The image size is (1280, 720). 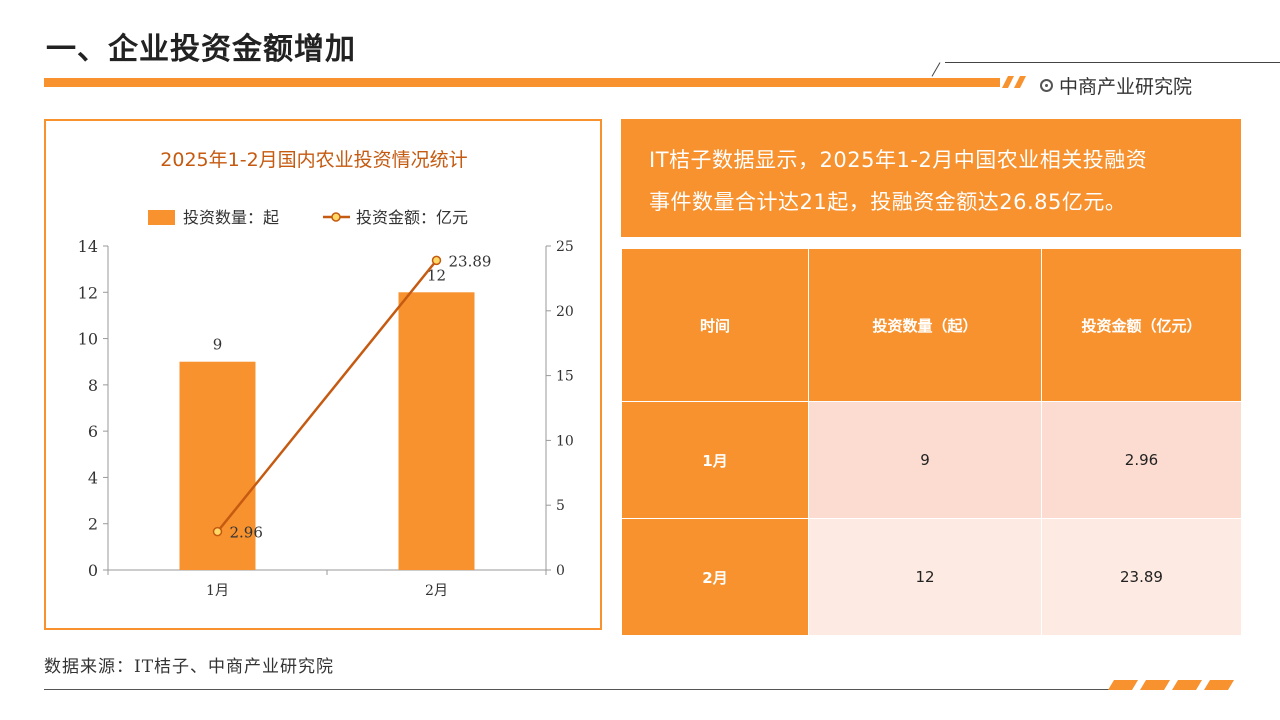 I want to click on table-header-time: 时间, so click(x=715, y=325).